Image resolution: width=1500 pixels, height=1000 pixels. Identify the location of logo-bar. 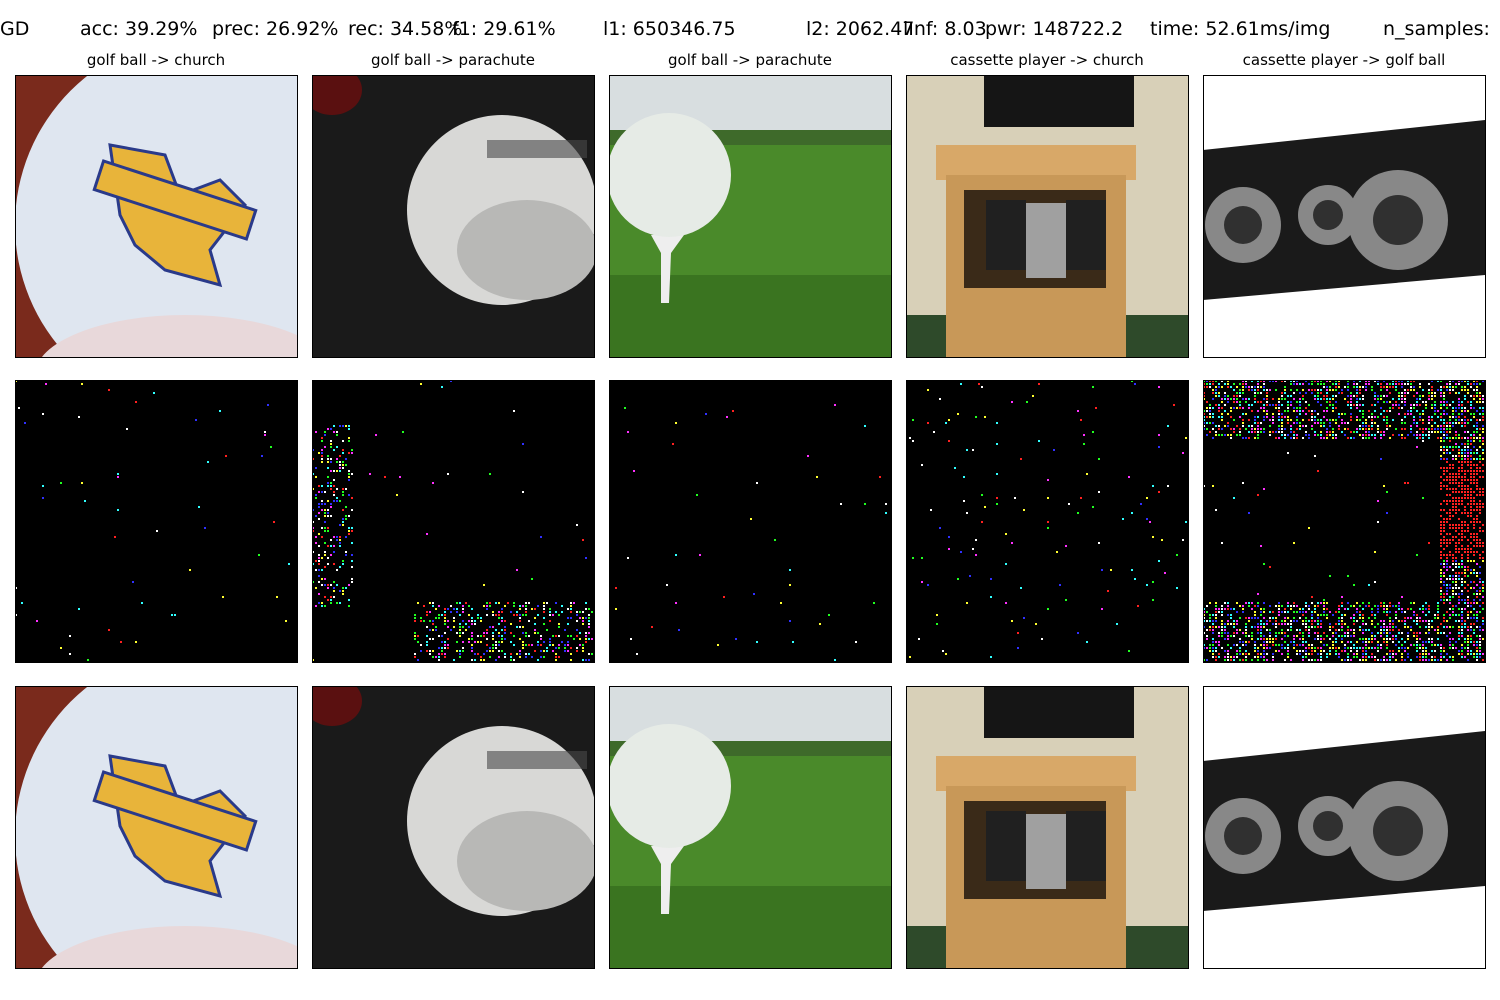
(175, 200).